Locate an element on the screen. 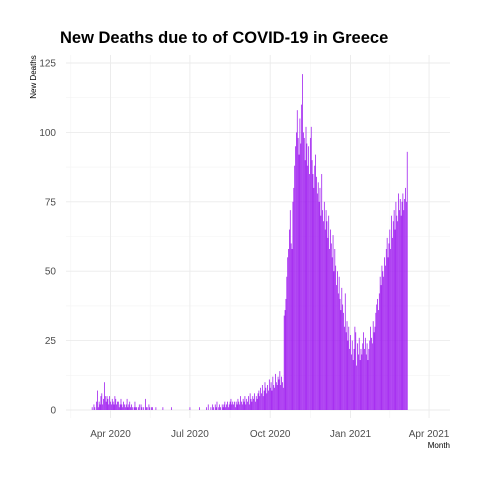 Image resolution: width=480 pixels, height=480 pixels. y-tick-label: 25 is located at coordinates (51, 341).